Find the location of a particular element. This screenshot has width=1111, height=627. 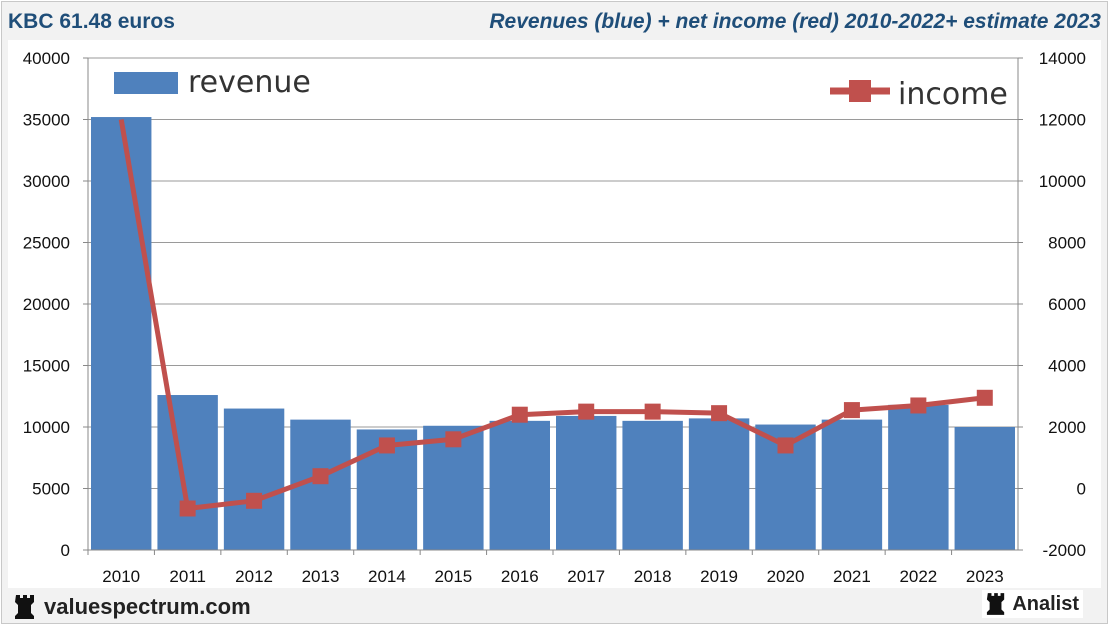

left-tick-label: 5000 is located at coordinates (51, 489).